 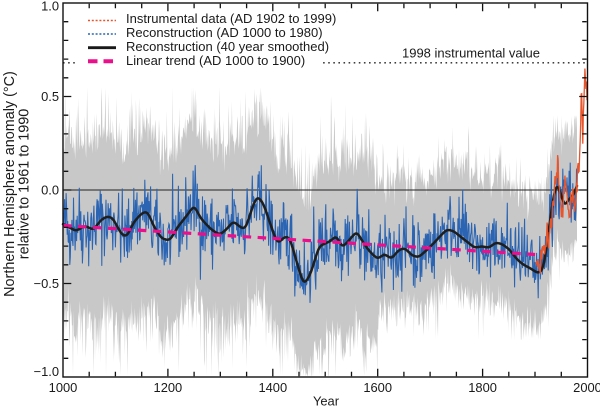 What do you see at coordinates (215, 60) in the screenshot?
I see `svg-text: Linear trend (AD 1000 to 1900)` at bounding box center [215, 60].